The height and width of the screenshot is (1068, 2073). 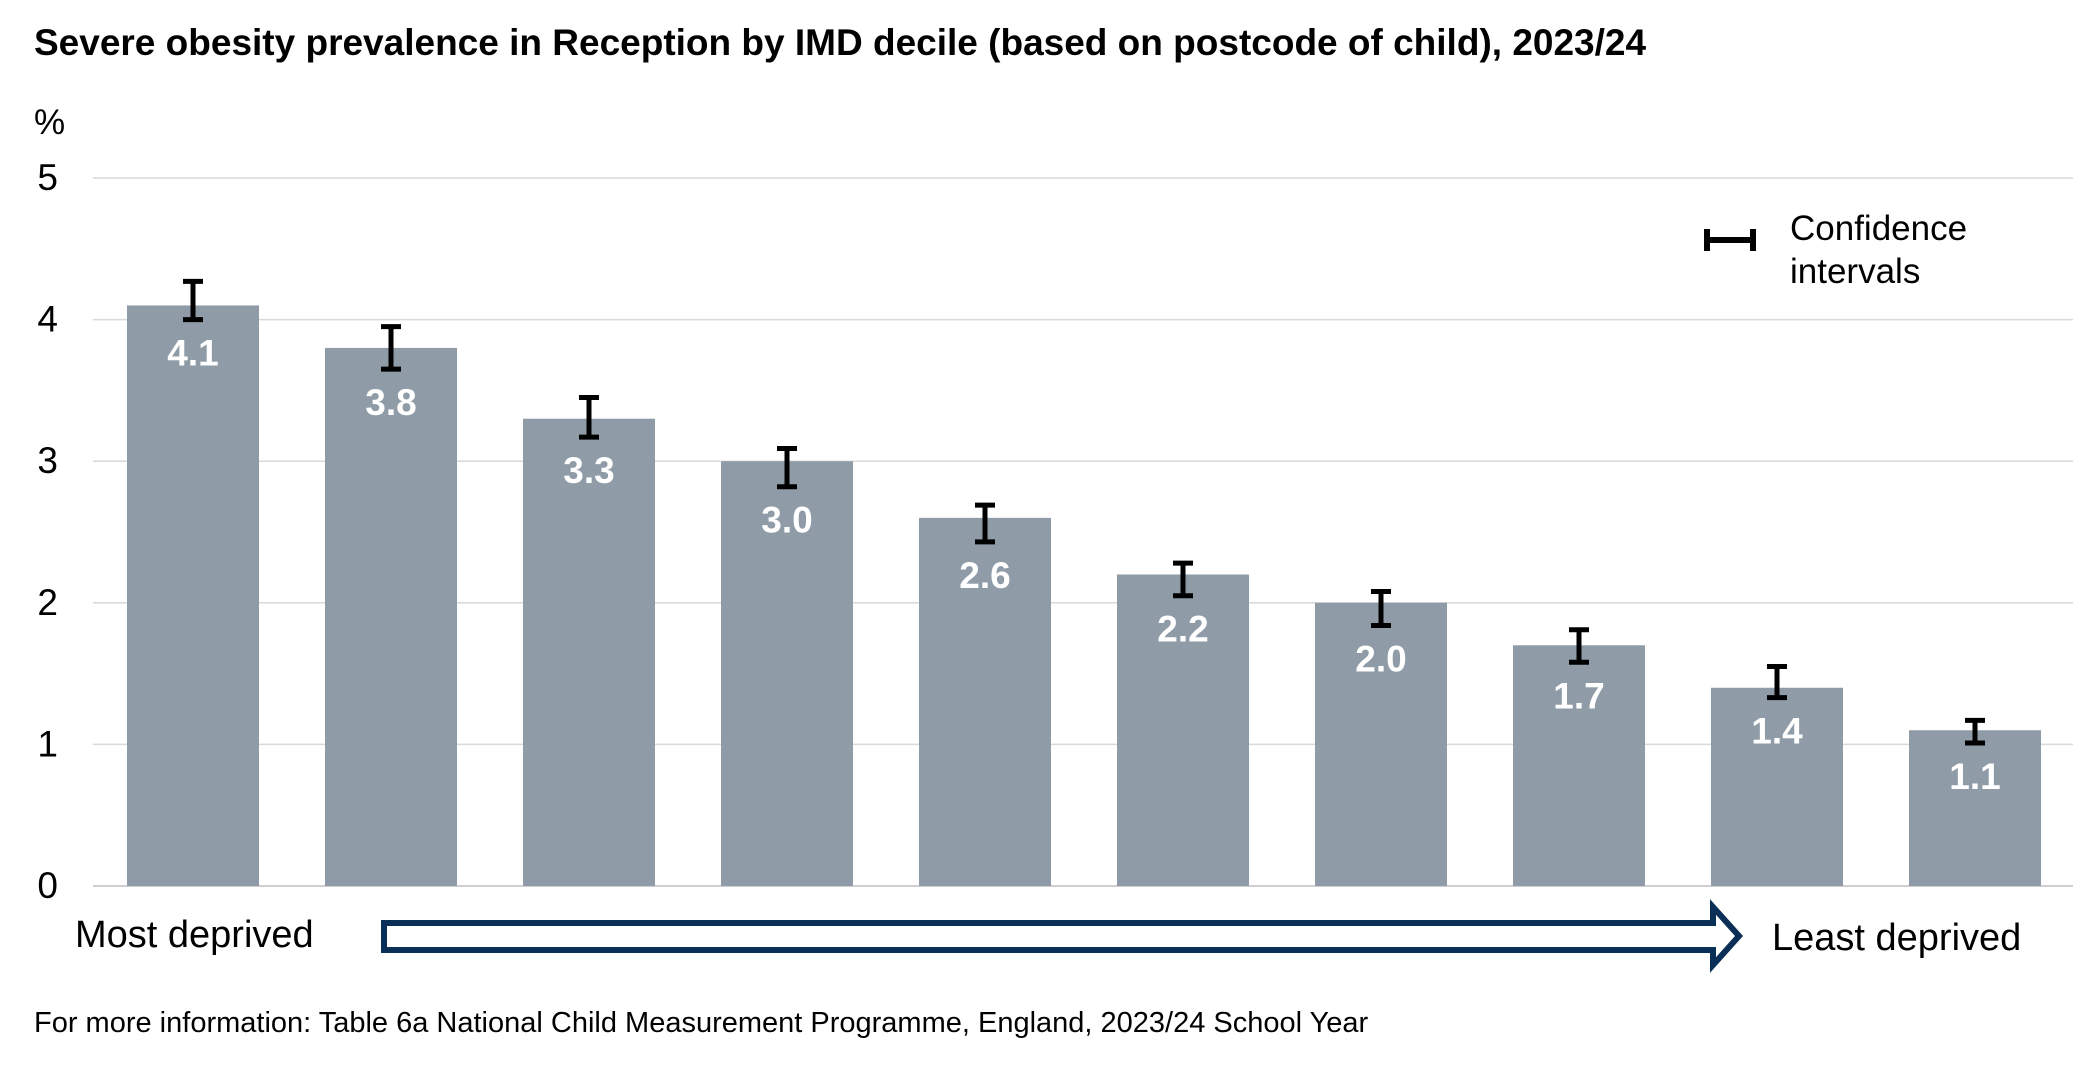 I want to click on y-axis-tick-labels: 0 1 2 3 4 5, so click(x=47, y=531).